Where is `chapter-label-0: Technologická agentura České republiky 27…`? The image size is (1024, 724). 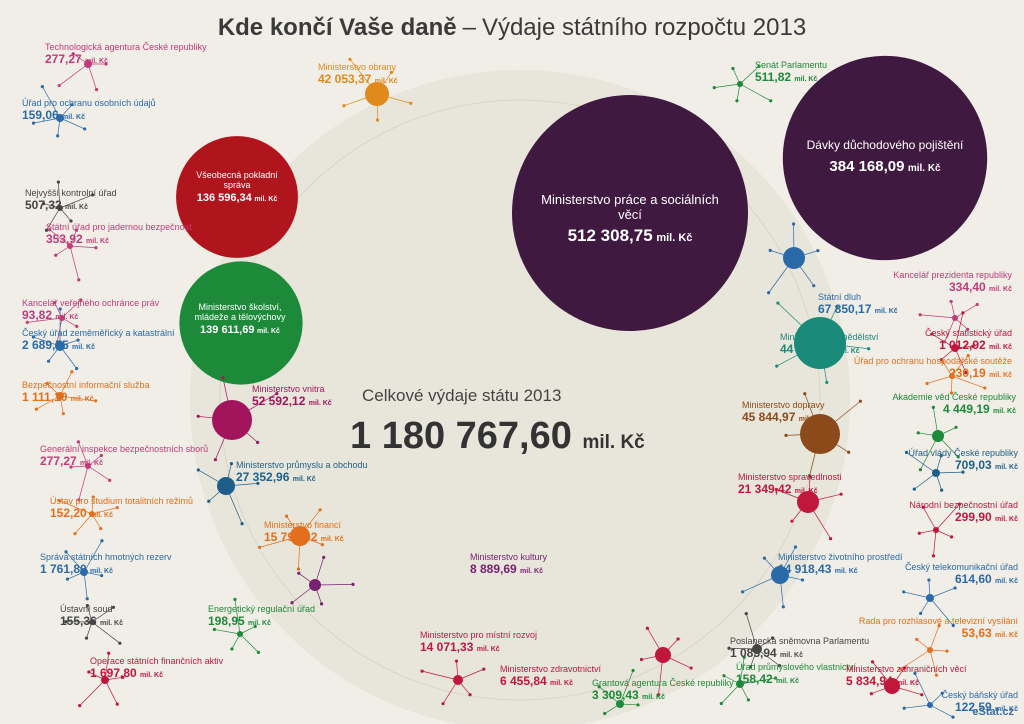
chapter-label-0: Technologická agentura České republiky 27… is located at coordinates (126, 55).